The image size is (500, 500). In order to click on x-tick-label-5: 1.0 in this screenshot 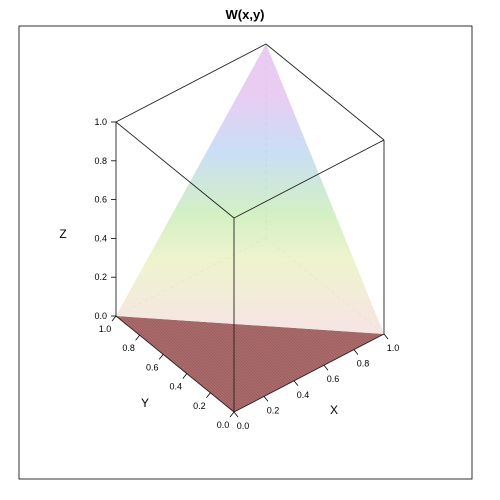, I will do `click(393, 348)`.